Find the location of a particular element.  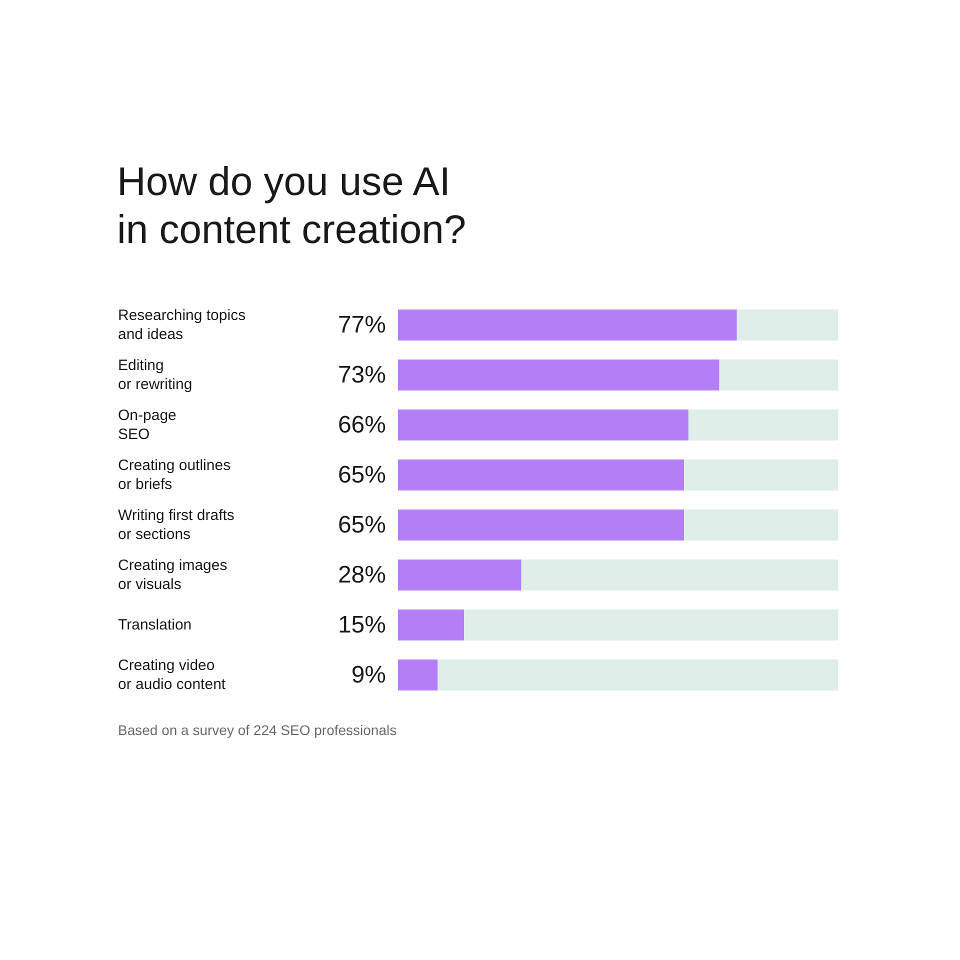

data-label: 9% is located at coordinates (368, 675).